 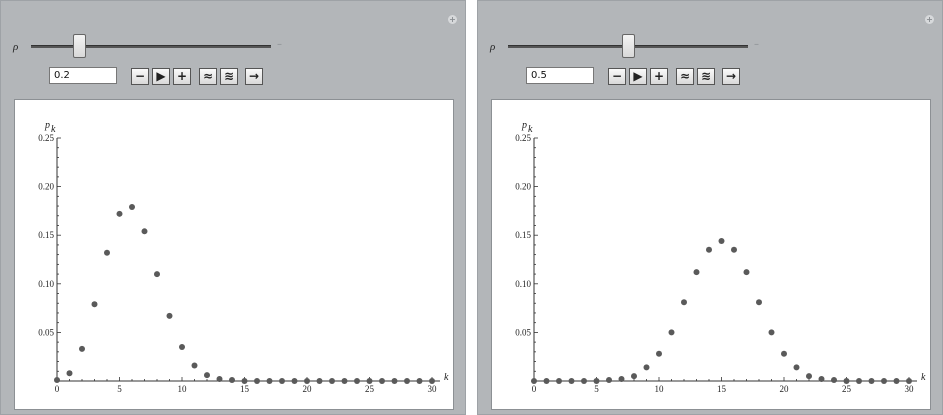 What do you see at coordinates (923, 377) in the screenshot?
I see `x-axis-label: k` at bounding box center [923, 377].